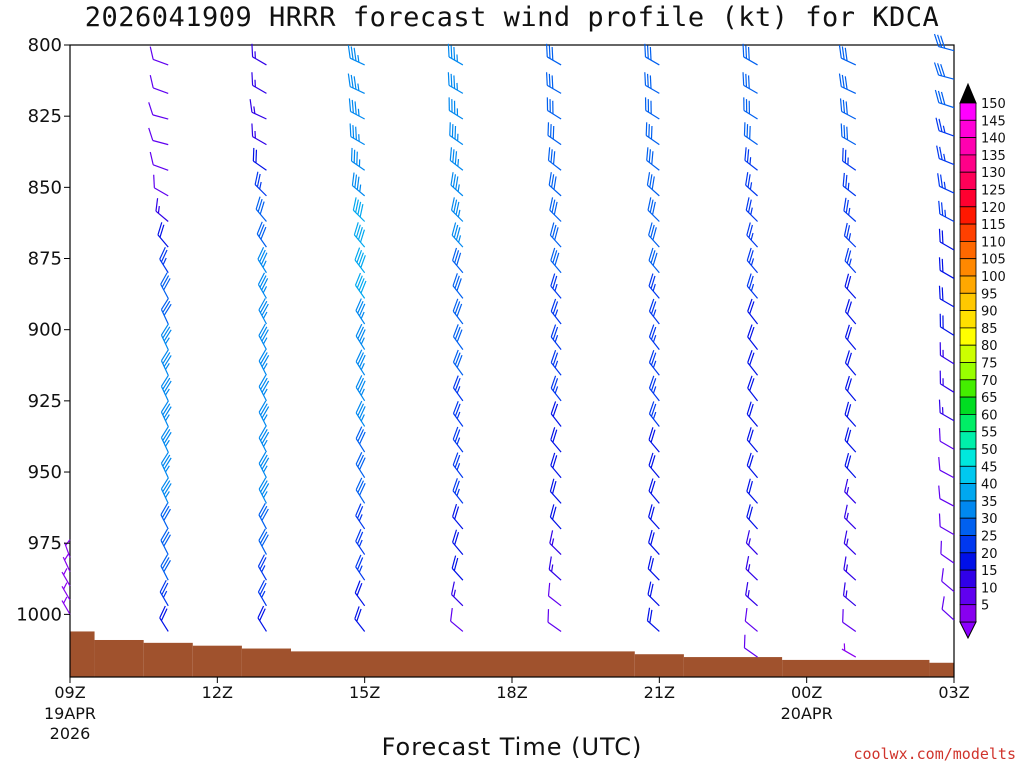 This screenshot has height=768, width=1024. Describe the element at coordinates (934, 754) in the screenshot. I see `credit-link: coolwx.com/modelts` at that location.